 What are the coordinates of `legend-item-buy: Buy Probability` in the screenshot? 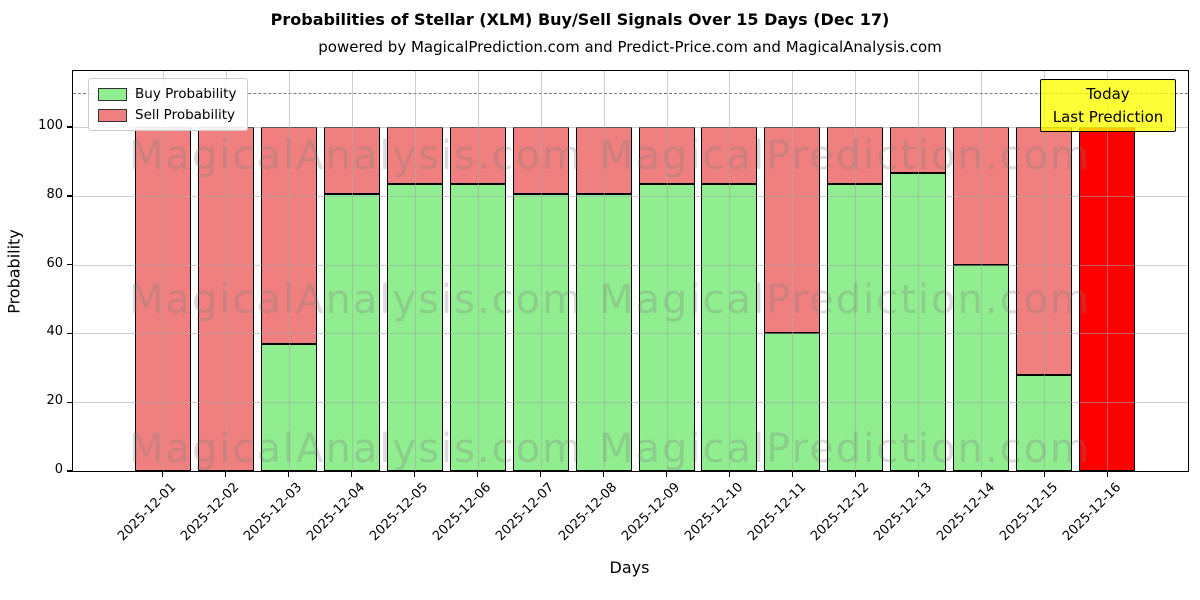 It's located at (167, 94).